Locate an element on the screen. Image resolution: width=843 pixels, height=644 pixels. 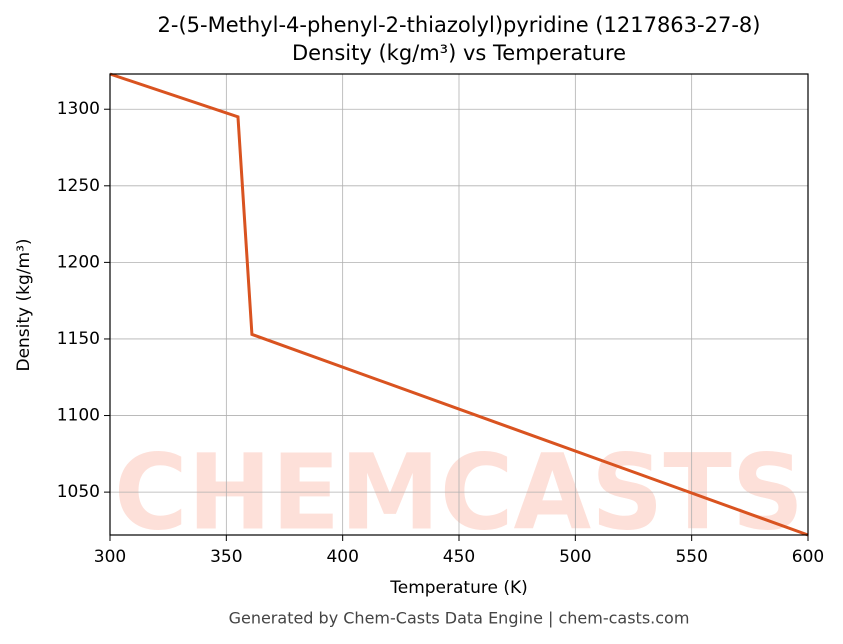
y-tick-label: 1050 is located at coordinates (78, 492).